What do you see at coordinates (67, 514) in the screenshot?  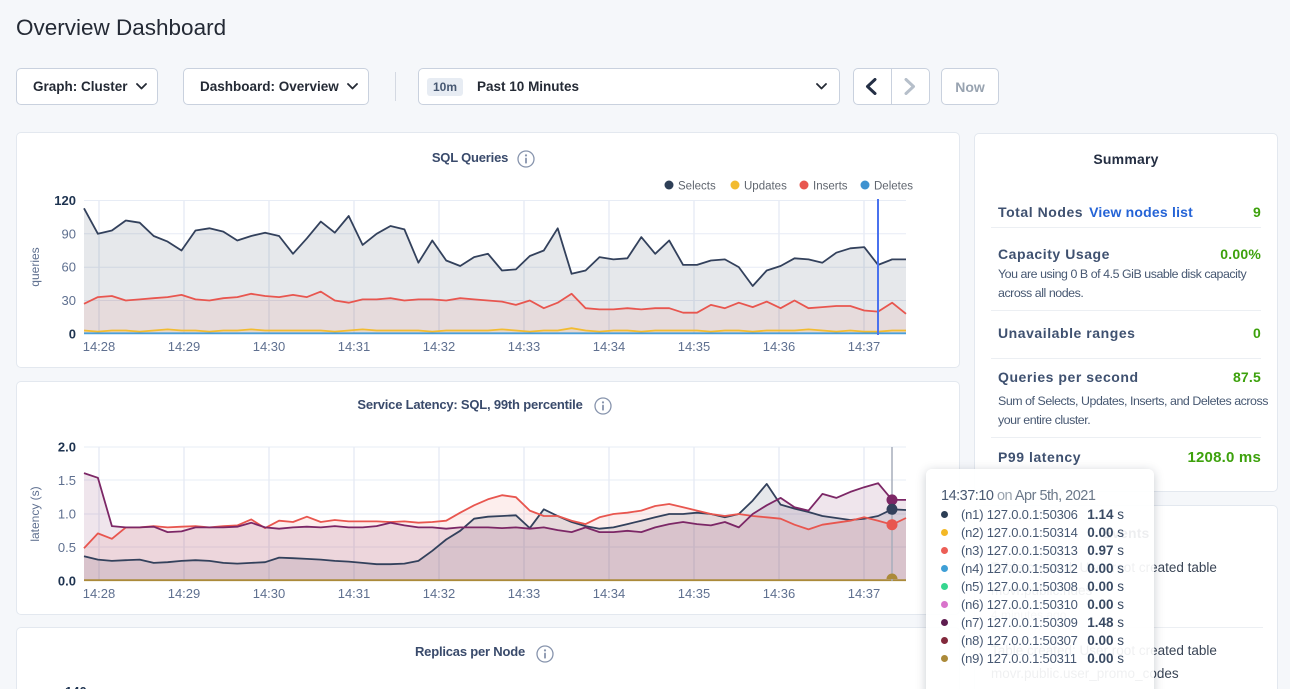 I see `svg-text: 1.0` at bounding box center [67, 514].